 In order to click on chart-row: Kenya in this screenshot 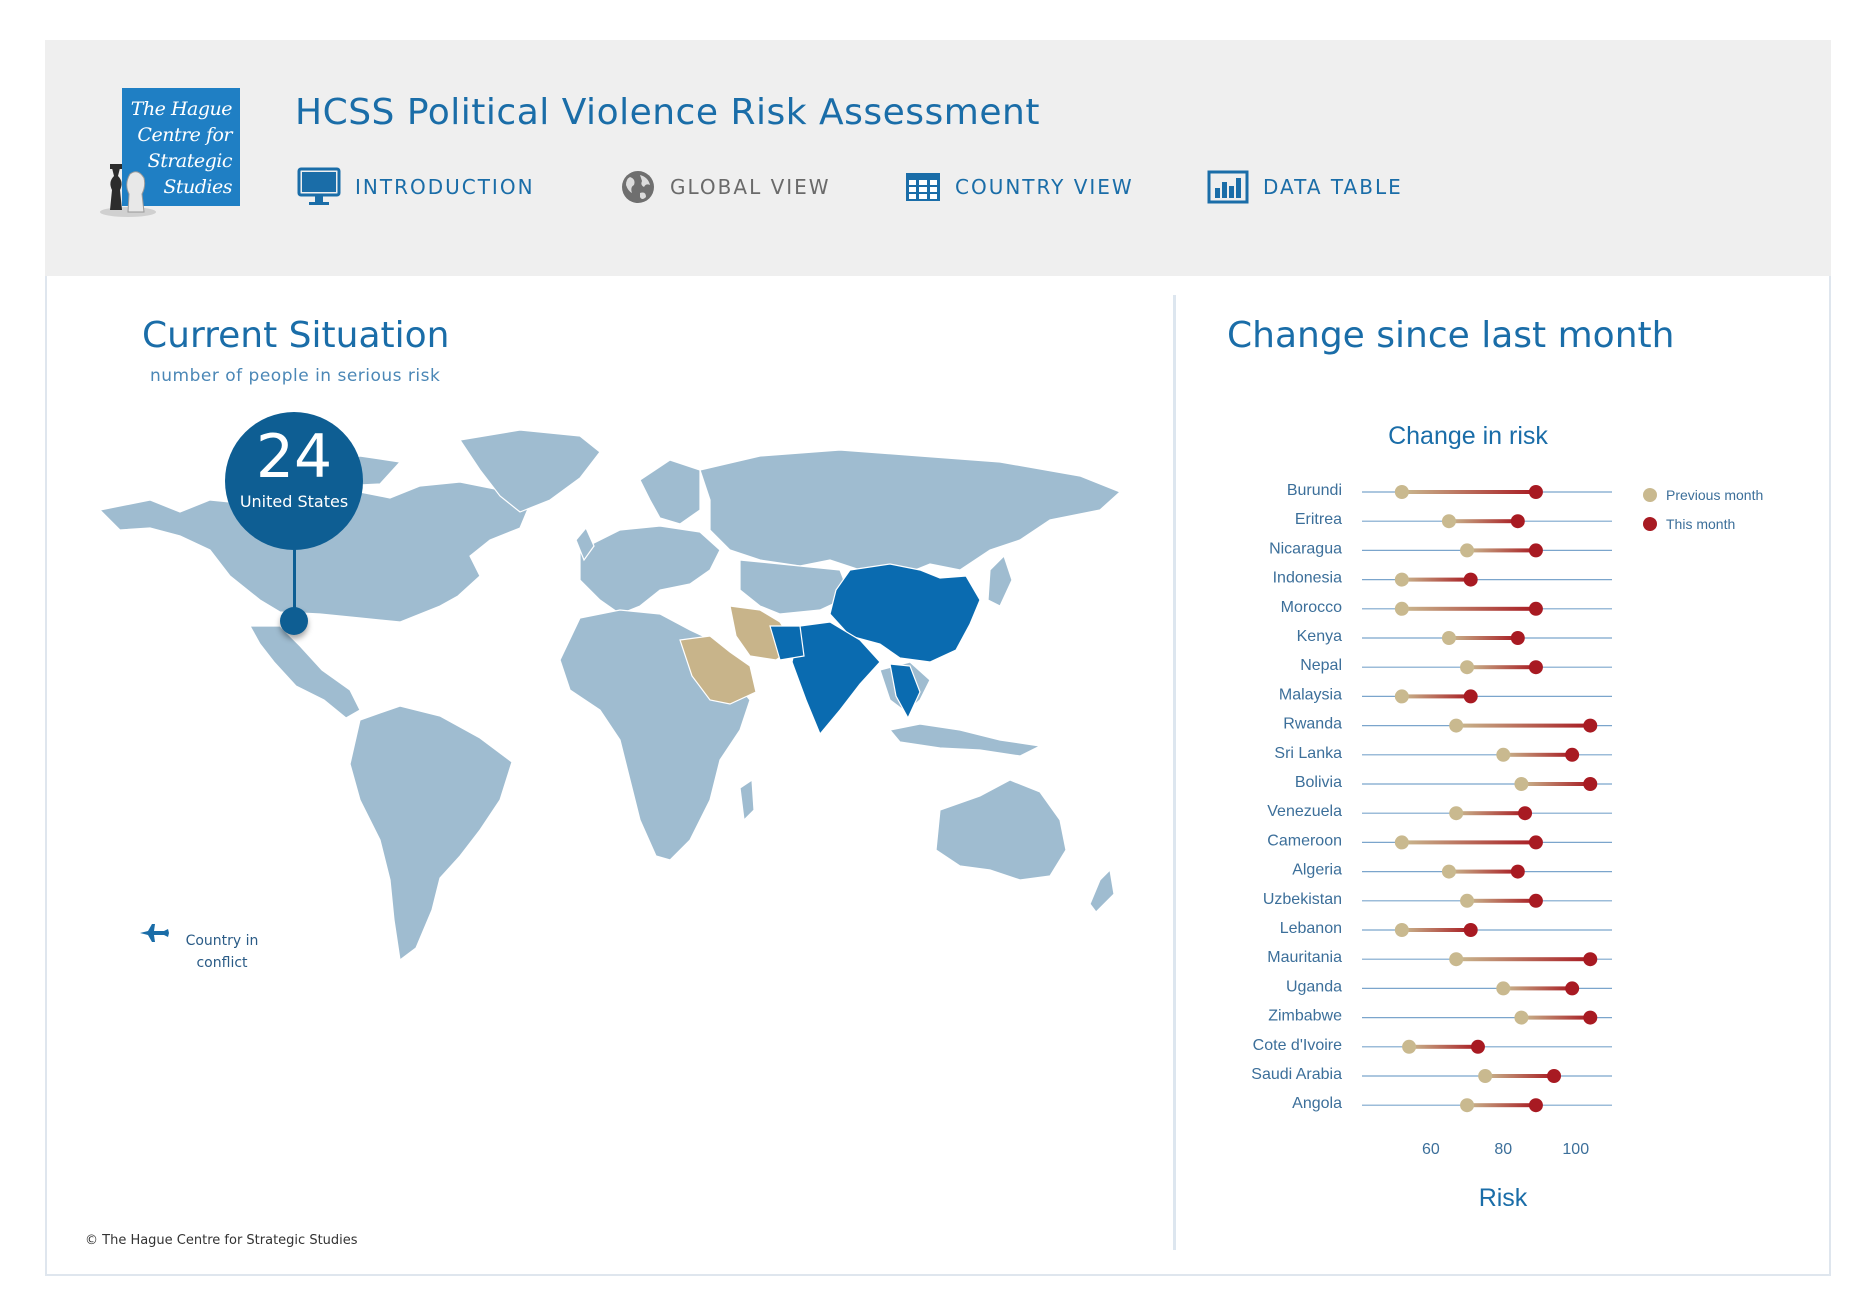, I will do `click(1454, 636)`.